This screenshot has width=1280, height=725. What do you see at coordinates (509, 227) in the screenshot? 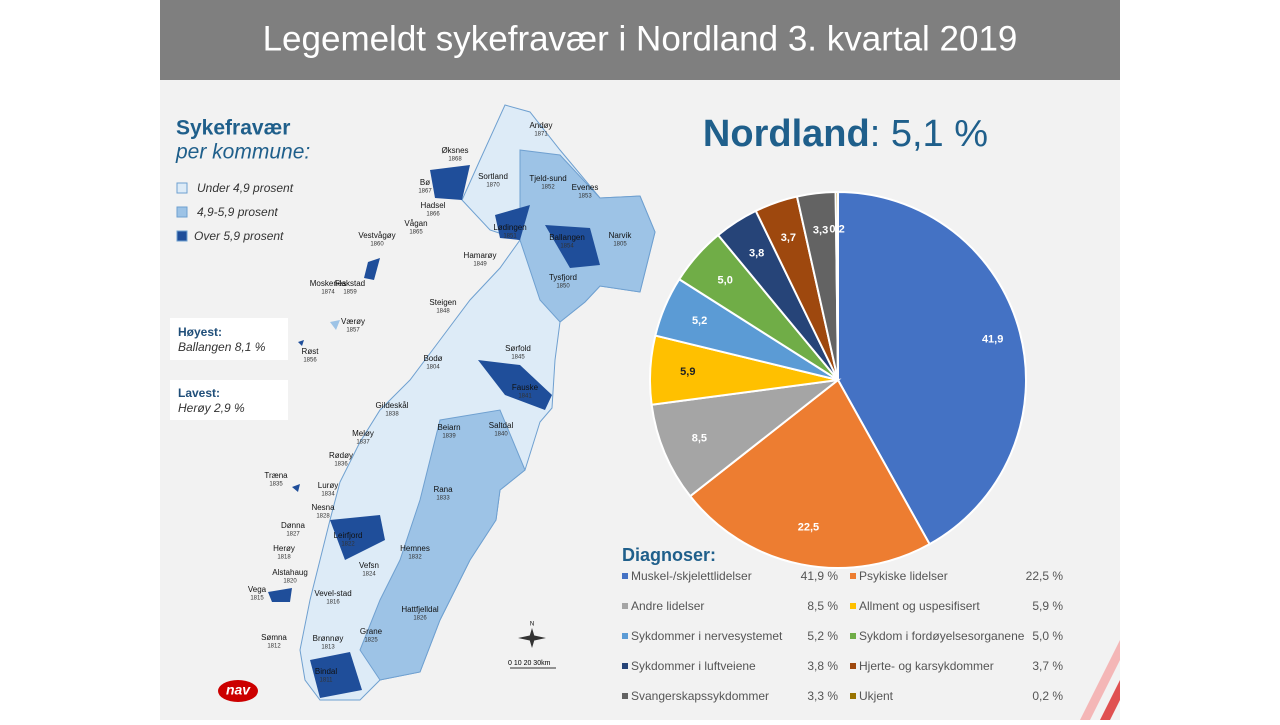
I see `municipality-name: Lødingen` at bounding box center [509, 227].